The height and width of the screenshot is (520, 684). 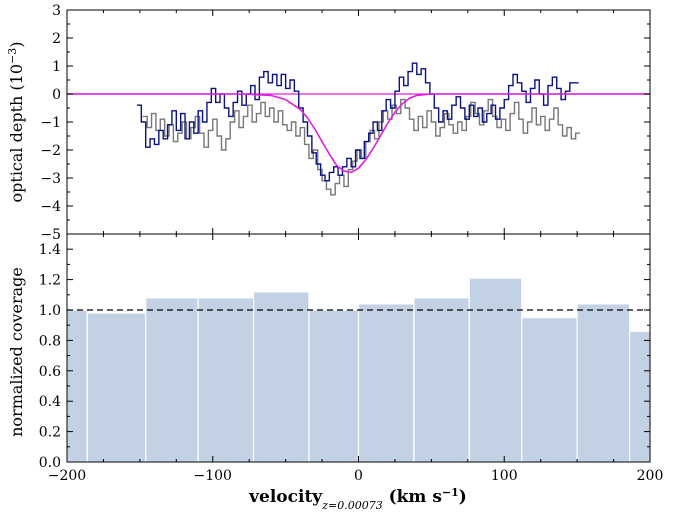 What do you see at coordinates (50, 235) in the screenshot?
I see `top-ytick-label: −5` at bounding box center [50, 235].